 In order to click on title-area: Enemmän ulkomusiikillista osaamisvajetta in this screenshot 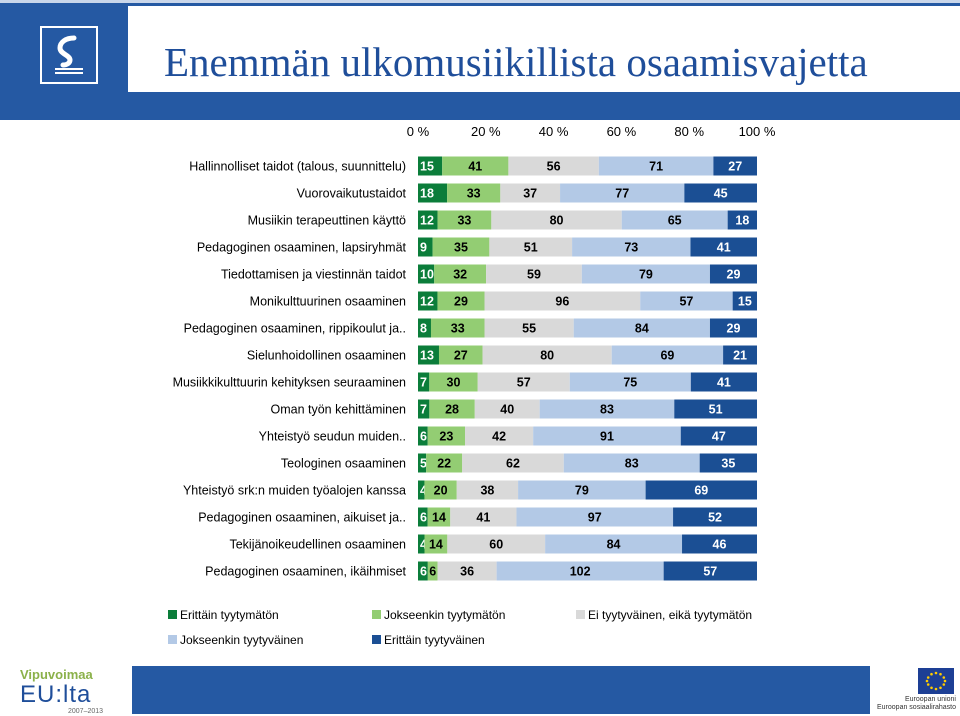, I will do `click(544, 49)`.